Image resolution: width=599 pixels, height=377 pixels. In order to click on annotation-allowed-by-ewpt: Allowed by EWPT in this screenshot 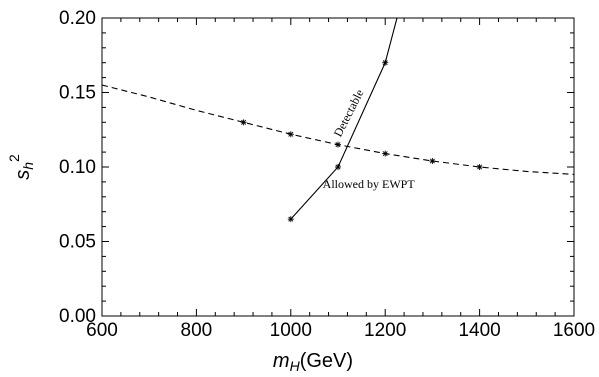, I will do `click(369, 184)`.